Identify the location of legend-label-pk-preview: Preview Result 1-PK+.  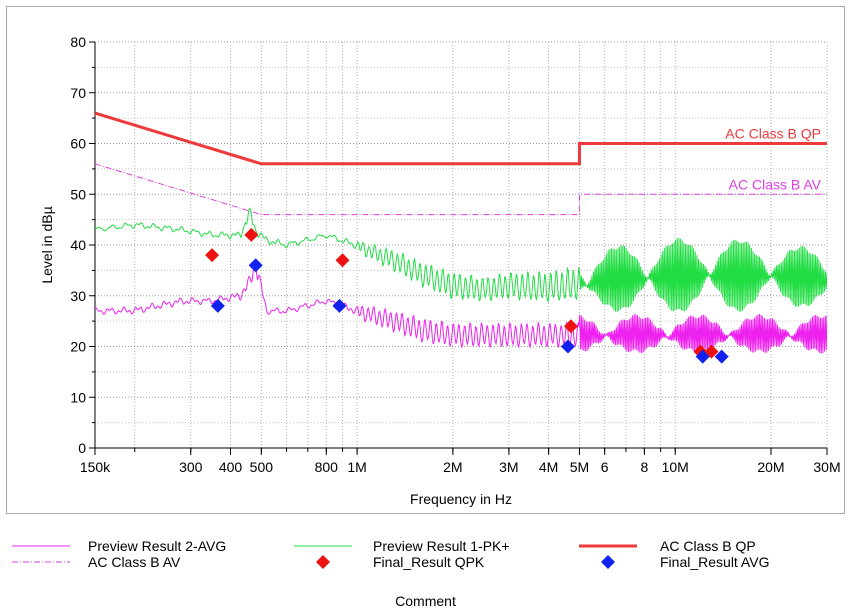
(441, 546).